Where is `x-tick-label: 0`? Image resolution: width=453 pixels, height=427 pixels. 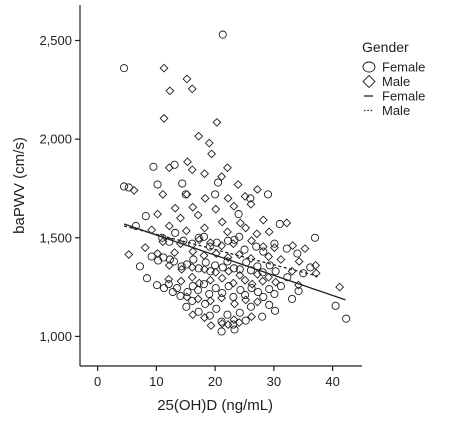 x-tick-label: 0 is located at coordinates (97, 381).